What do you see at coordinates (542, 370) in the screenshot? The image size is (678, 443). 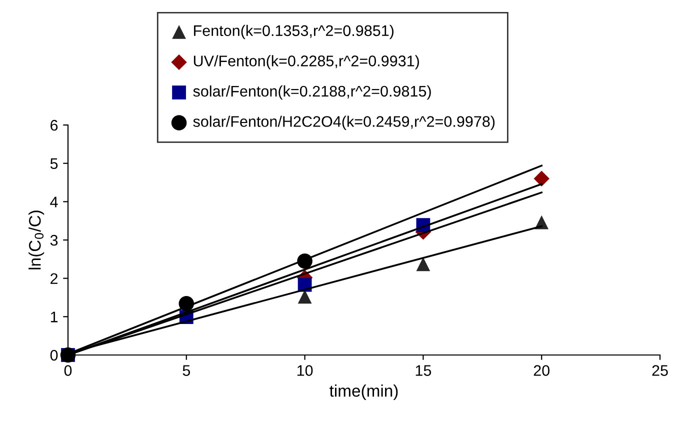 I see `x-tick-label: 20` at bounding box center [542, 370].